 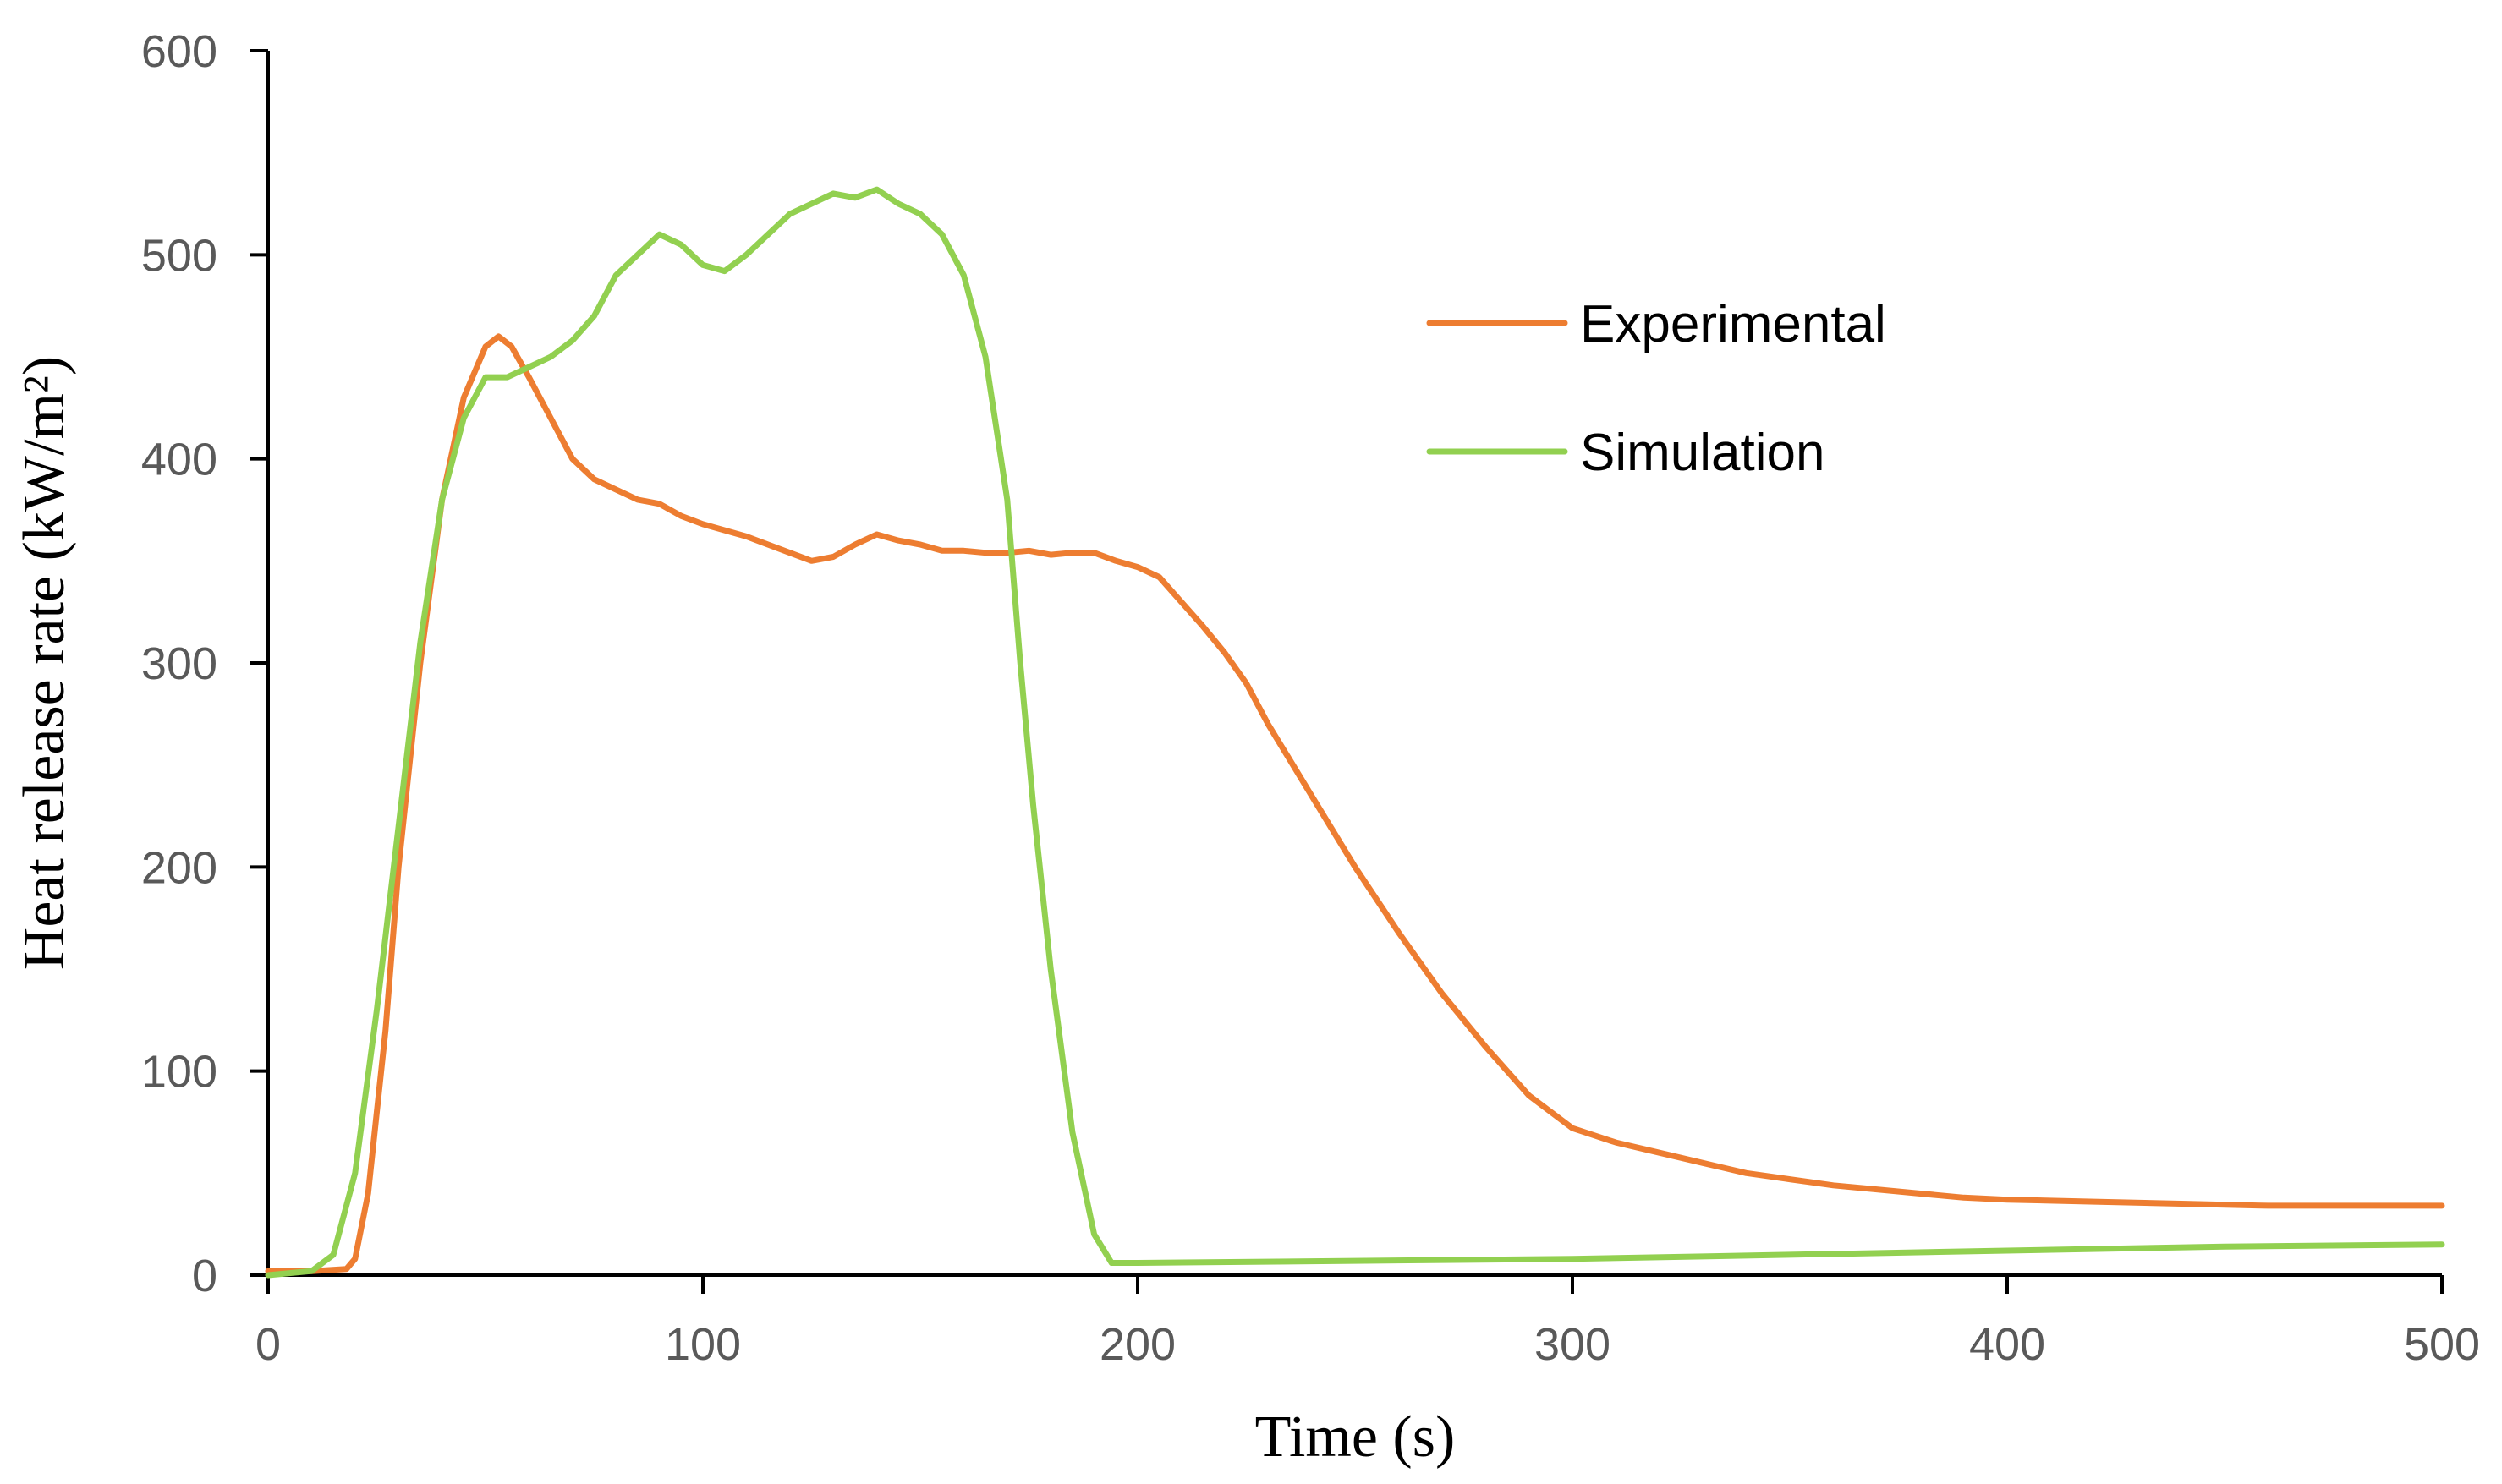 What do you see at coordinates (1572, 1344) in the screenshot?
I see `x-tick-label: 300` at bounding box center [1572, 1344].